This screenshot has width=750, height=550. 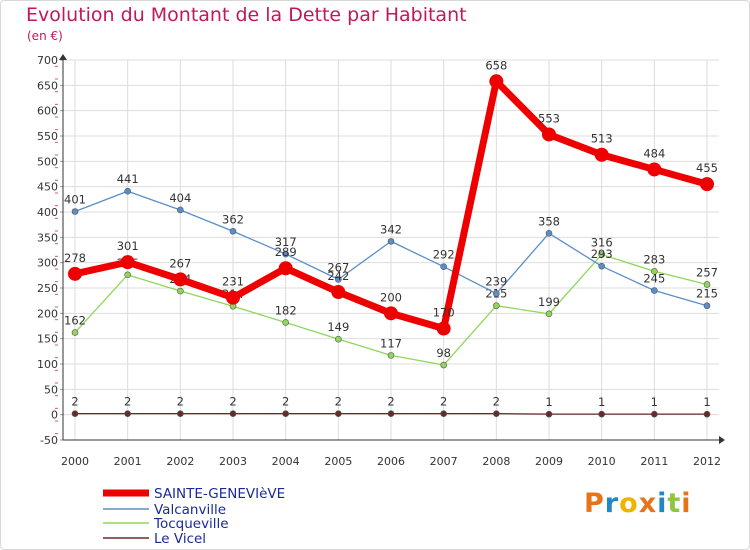 What do you see at coordinates (391, 297) in the screenshot?
I see `data-label: 200` at bounding box center [391, 297].